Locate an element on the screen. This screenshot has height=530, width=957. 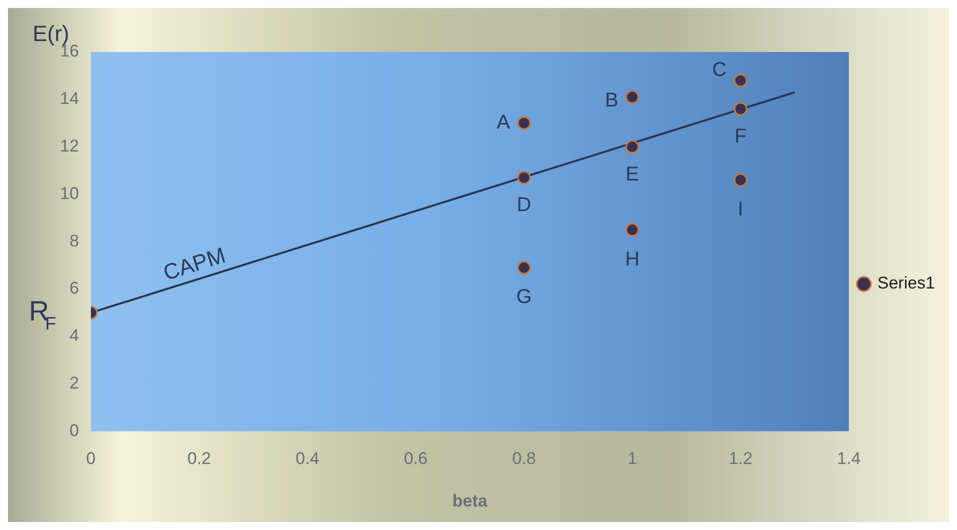
y-tick-label: 2 is located at coordinates (74, 382).